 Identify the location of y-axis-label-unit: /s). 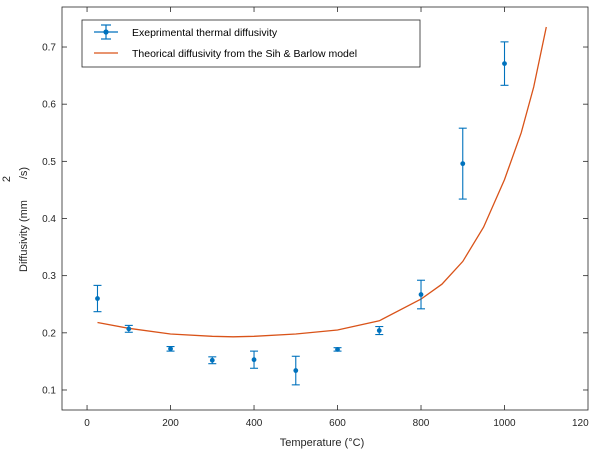
(24, 173).